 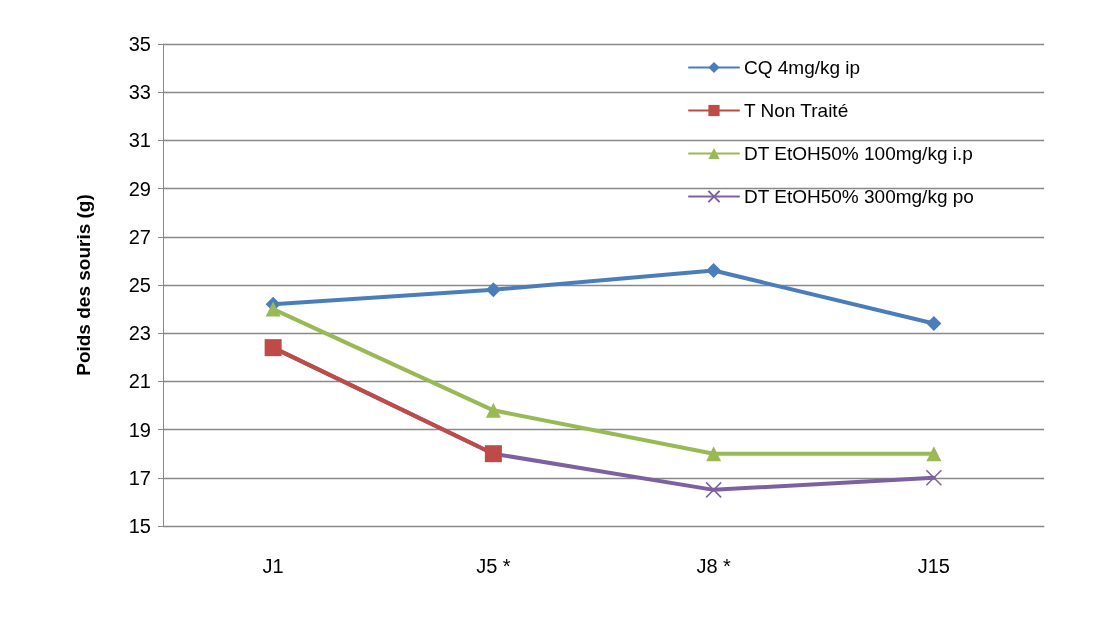 What do you see at coordinates (273, 566) in the screenshot?
I see `x-tick-label: J1` at bounding box center [273, 566].